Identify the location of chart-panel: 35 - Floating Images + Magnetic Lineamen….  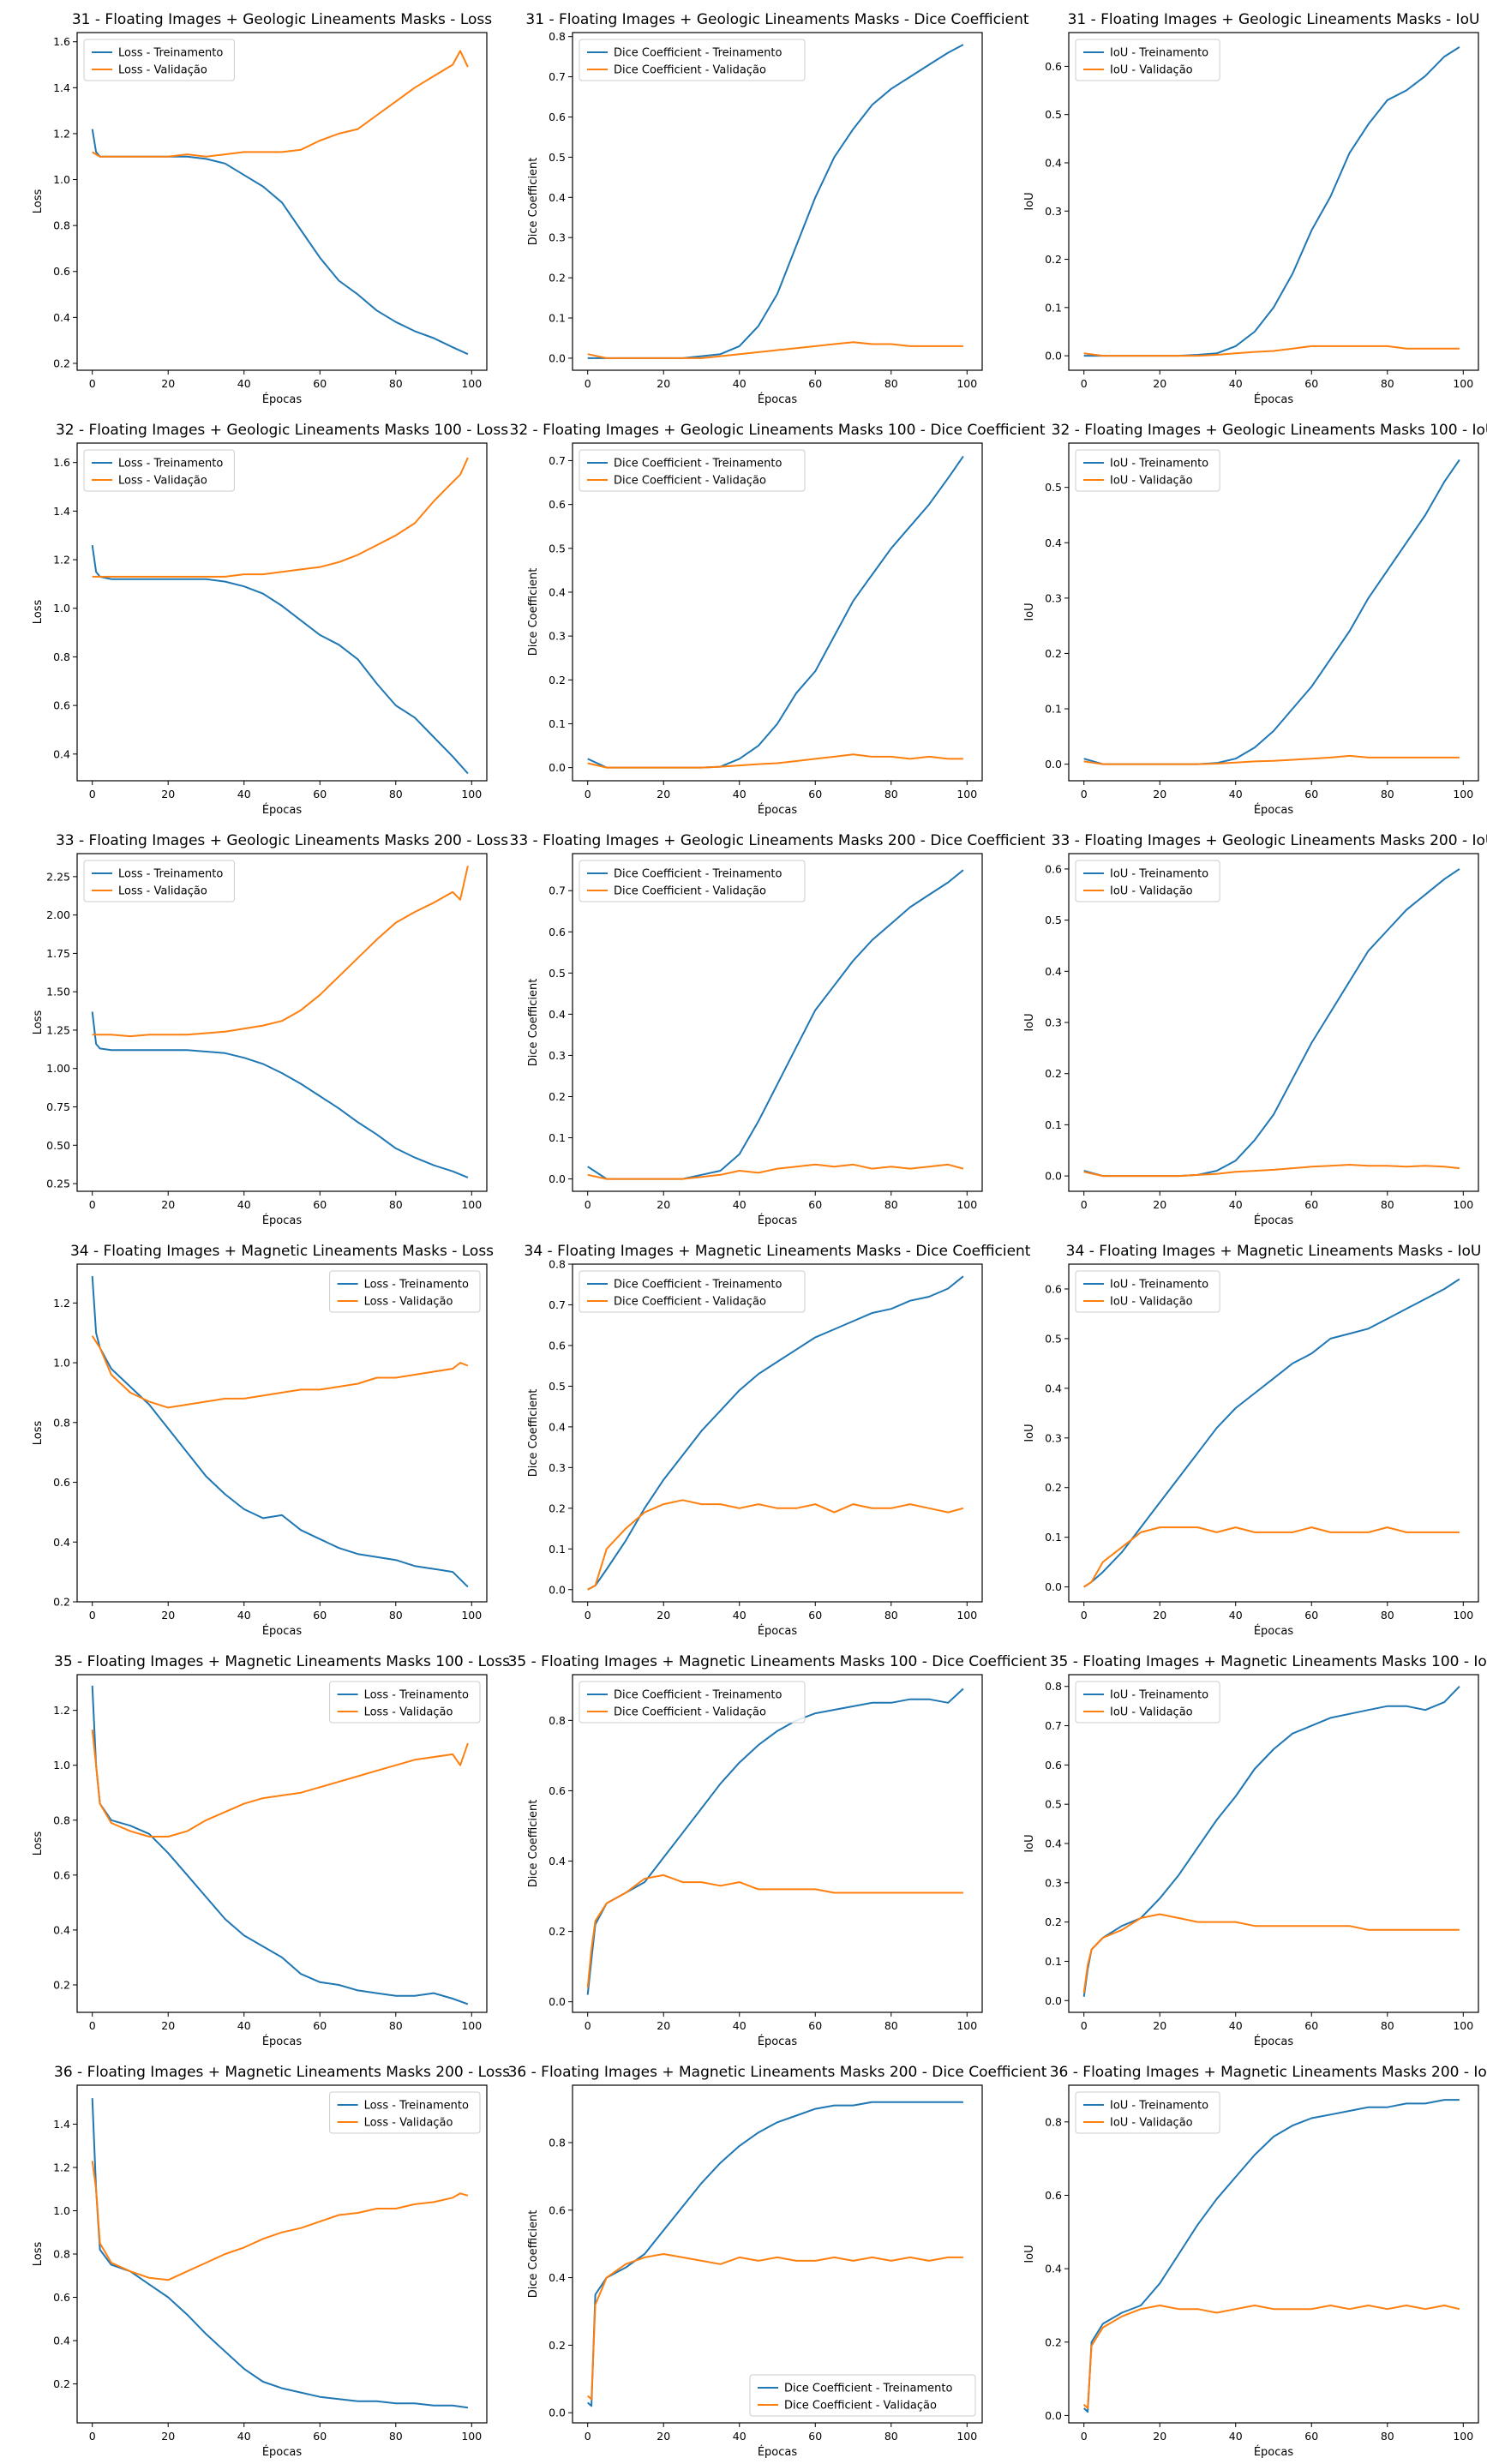
(1239, 1847).